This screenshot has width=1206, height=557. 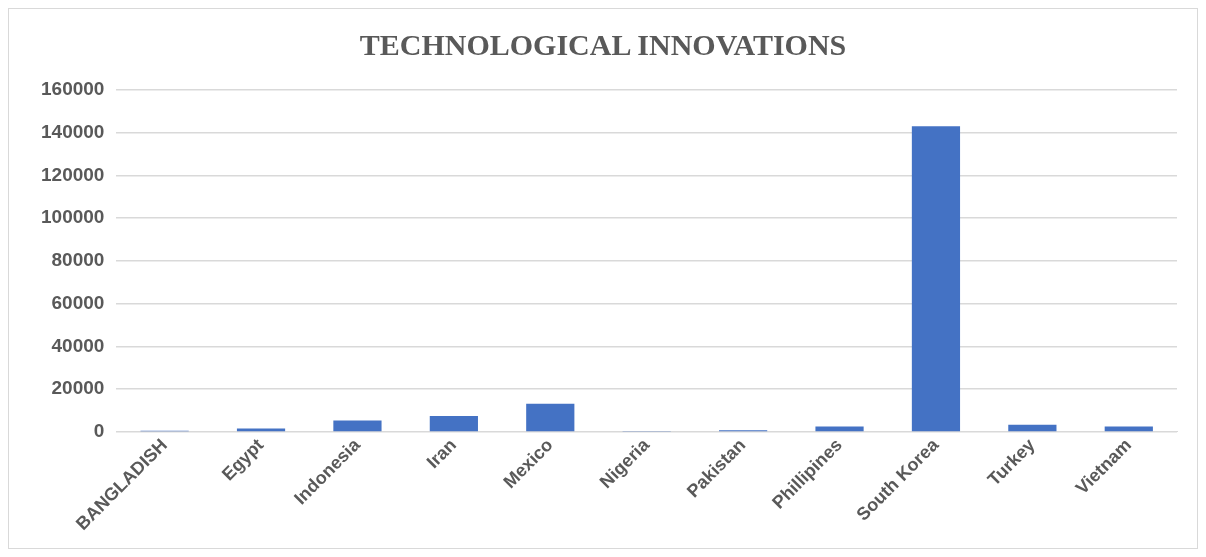 I want to click on y-tick-label: 100000, so click(x=73, y=217).